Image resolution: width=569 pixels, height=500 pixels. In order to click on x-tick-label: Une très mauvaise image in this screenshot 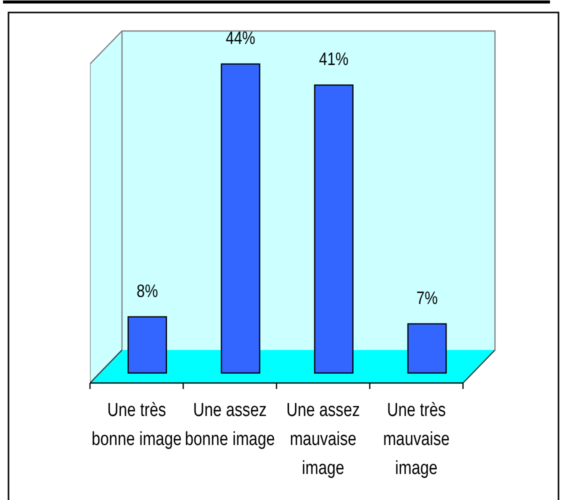, I will do `click(416, 438)`.